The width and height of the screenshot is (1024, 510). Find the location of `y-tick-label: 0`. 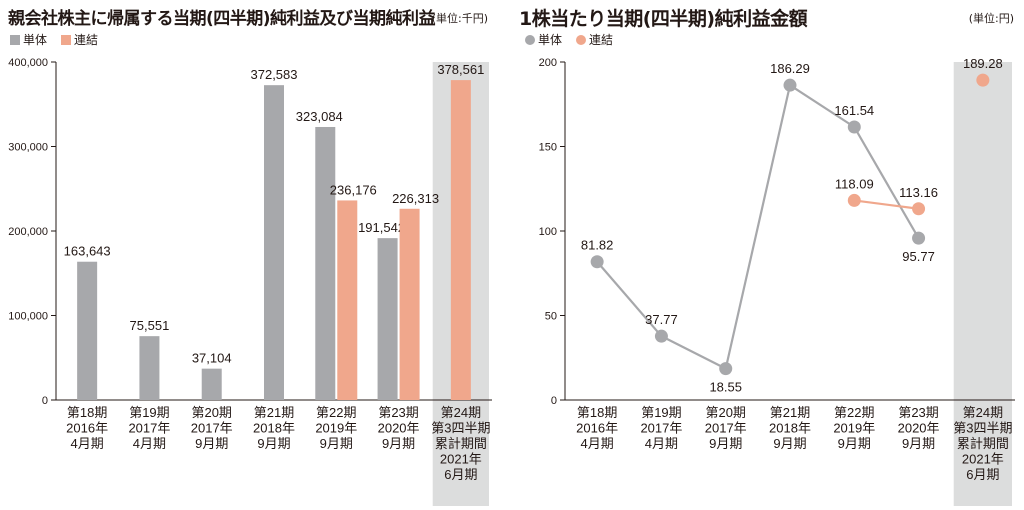

y-tick-label: 0 is located at coordinates (45, 401).